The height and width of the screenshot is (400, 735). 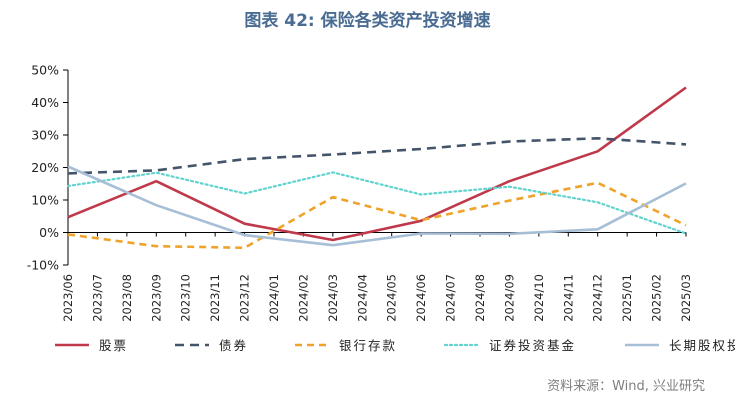 What do you see at coordinates (702, 345) in the screenshot?
I see `legend-label-5: 长期股权投资` at bounding box center [702, 345].